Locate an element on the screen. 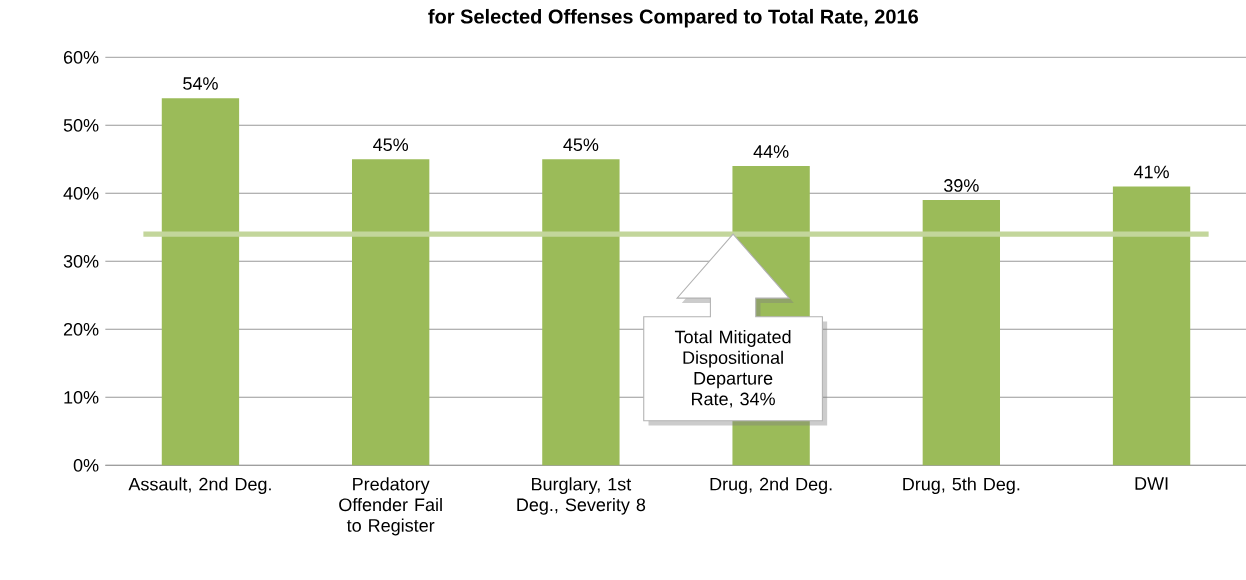  y-tick-label: 0% is located at coordinates (86, 465).